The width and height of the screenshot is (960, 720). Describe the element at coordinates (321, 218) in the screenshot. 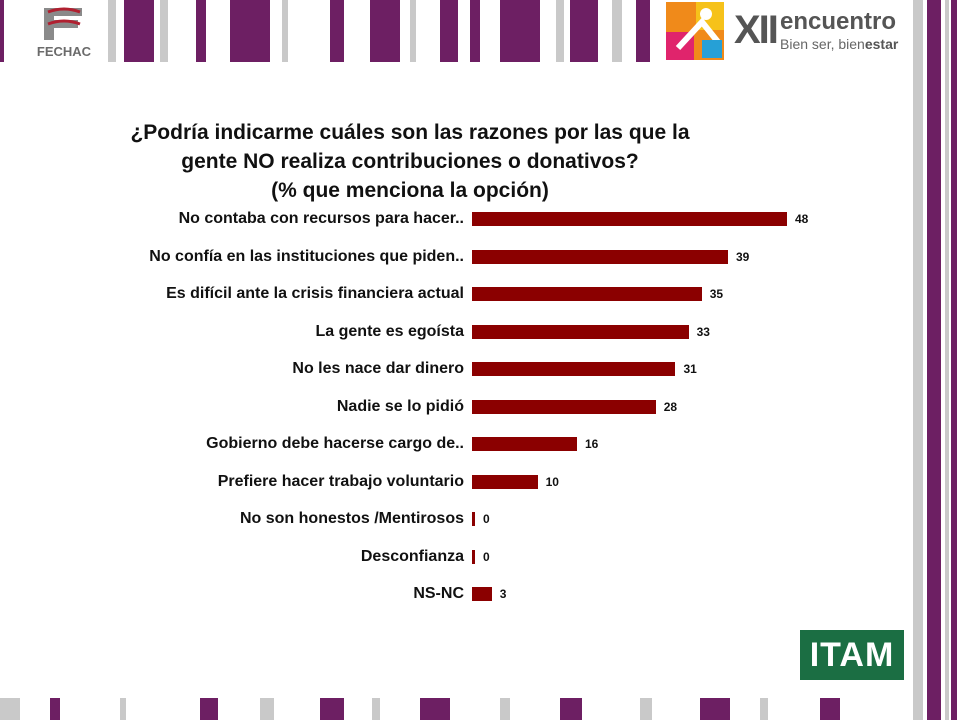

I see `category-label: No contaba con recursos para hacer..` at that location.